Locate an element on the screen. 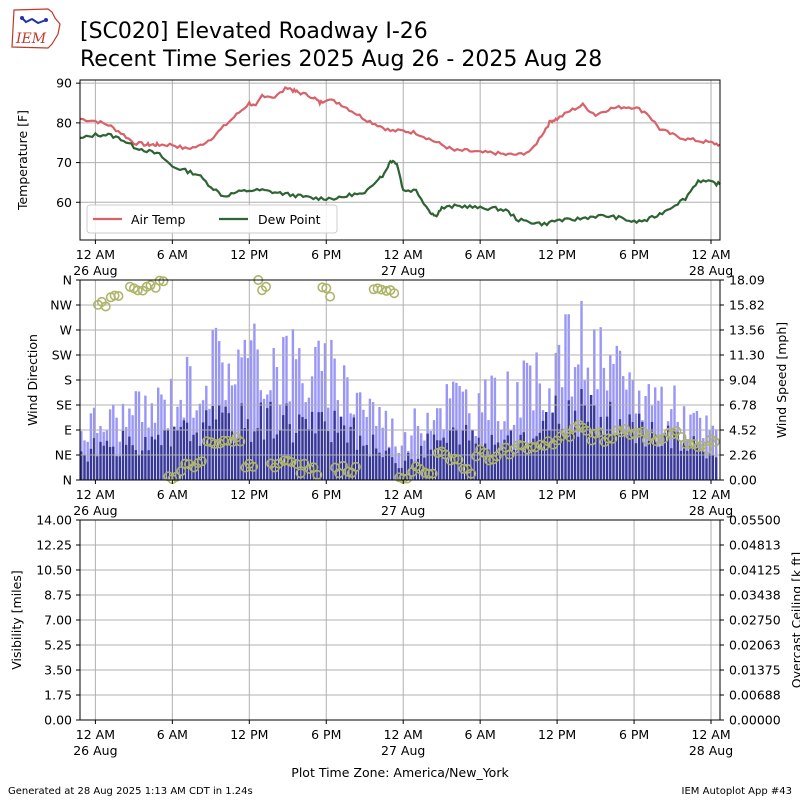 This screenshot has height=800, width=800. speed-tick-label: 9.04 is located at coordinates (743, 380).